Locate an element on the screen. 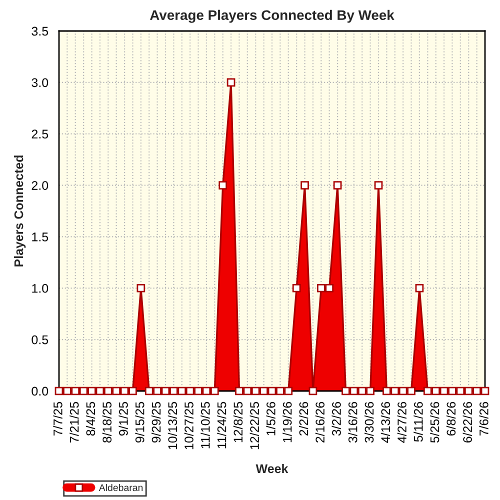 The image size is (500, 500). x-tick-label: 7/7/25 is located at coordinates (57, 419).